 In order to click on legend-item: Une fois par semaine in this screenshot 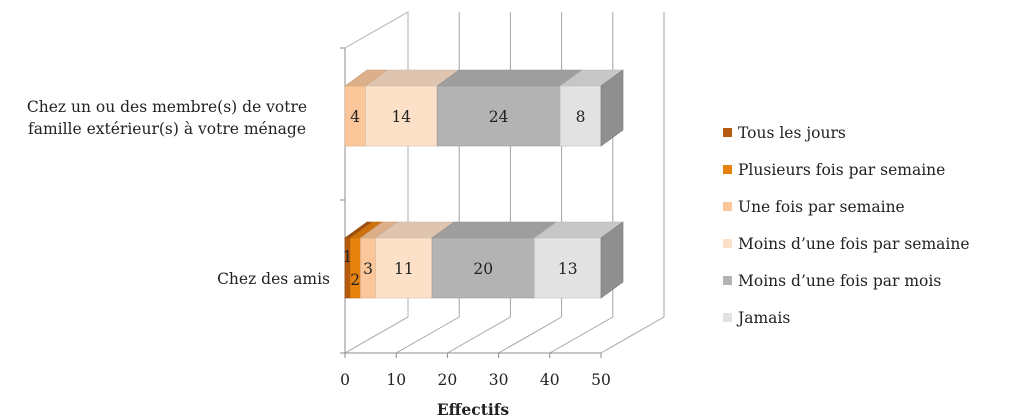, I will do `click(846, 206)`.